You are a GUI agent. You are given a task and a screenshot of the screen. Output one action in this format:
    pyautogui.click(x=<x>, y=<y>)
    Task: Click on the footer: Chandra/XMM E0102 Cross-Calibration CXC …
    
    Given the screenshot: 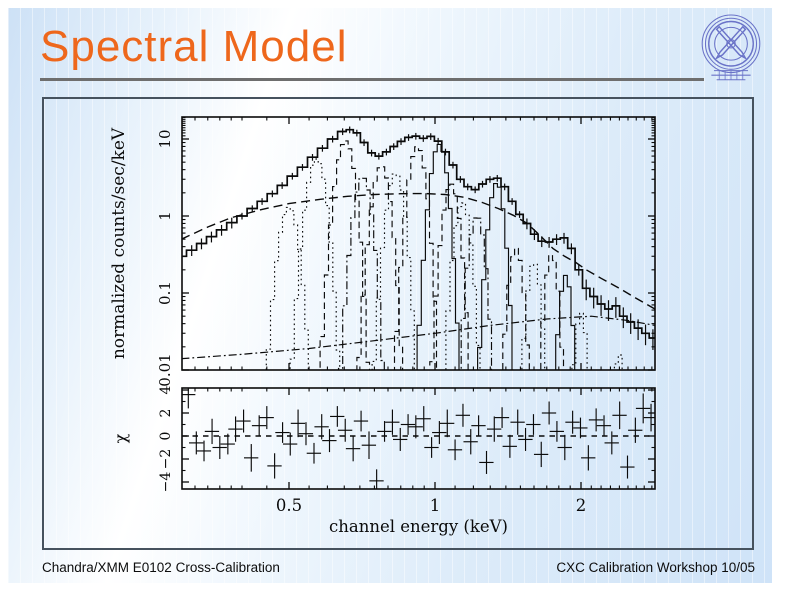 What is the action you would take?
    pyautogui.click(x=390, y=571)
    